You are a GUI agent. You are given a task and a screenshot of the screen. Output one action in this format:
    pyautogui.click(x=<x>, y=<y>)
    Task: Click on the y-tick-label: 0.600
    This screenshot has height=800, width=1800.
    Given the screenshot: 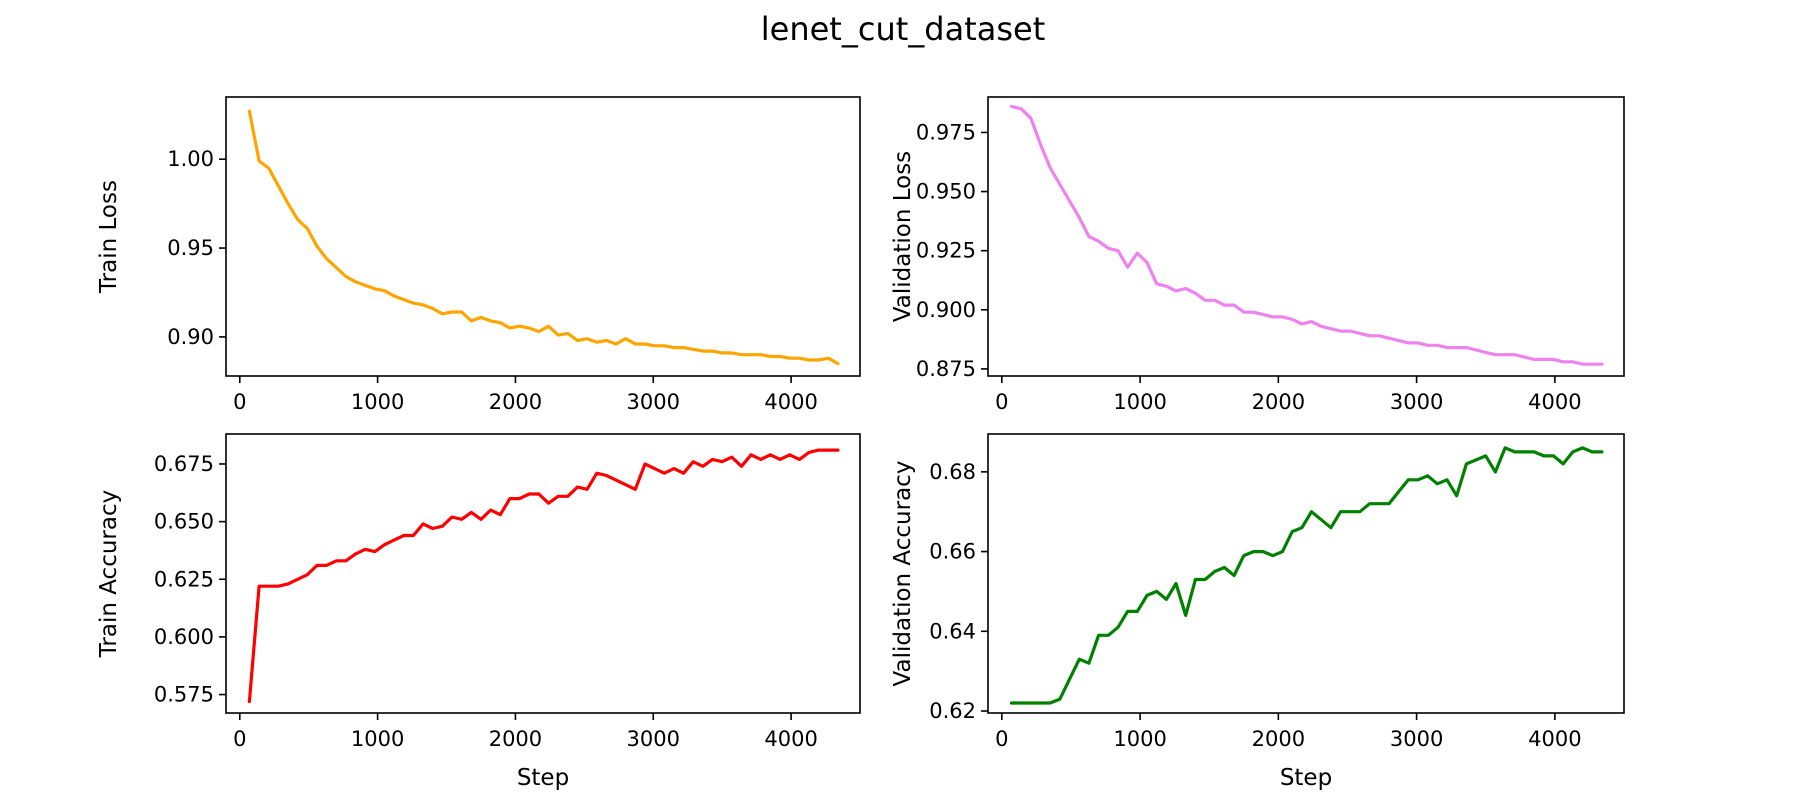 What is the action you would take?
    pyautogui.click(x=184, y=637)
    